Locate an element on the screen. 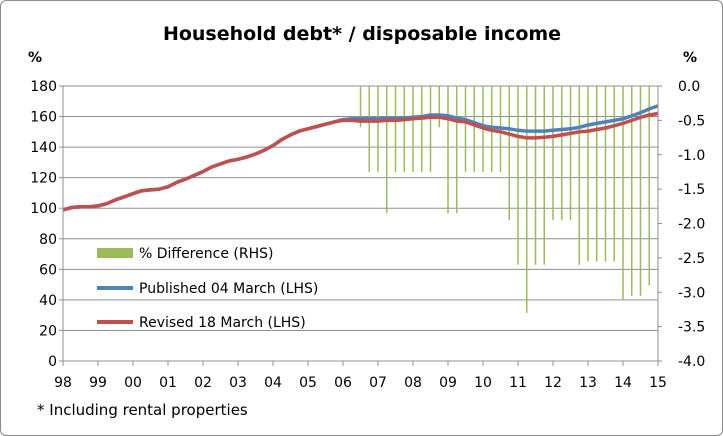 Image resolution: width=723 pixels, height=436 pixels. legend-label-difference: % Difference (RHS) is located at coordinates (206, 254).